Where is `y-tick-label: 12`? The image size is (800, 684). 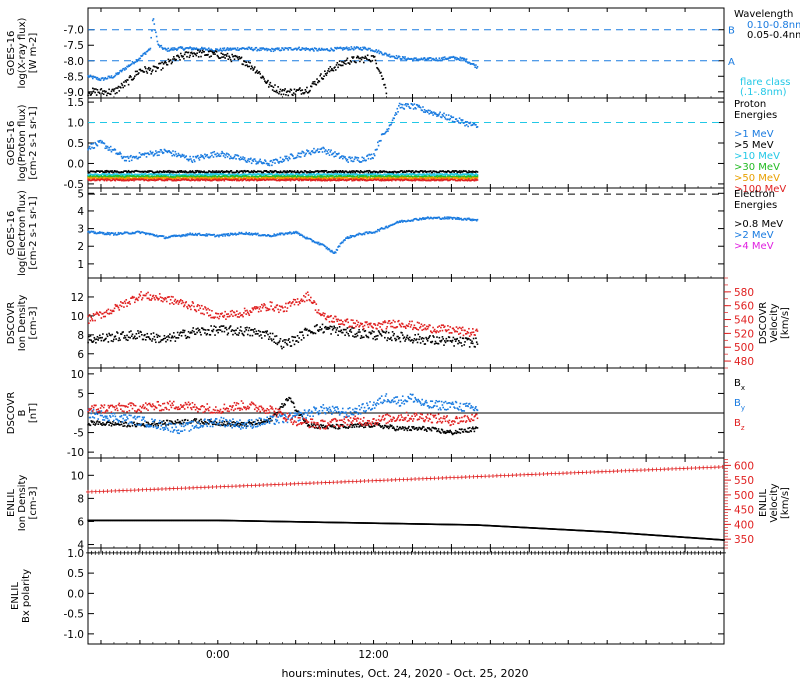
y-tick-label: 12 is located at coordinates (77, 298).